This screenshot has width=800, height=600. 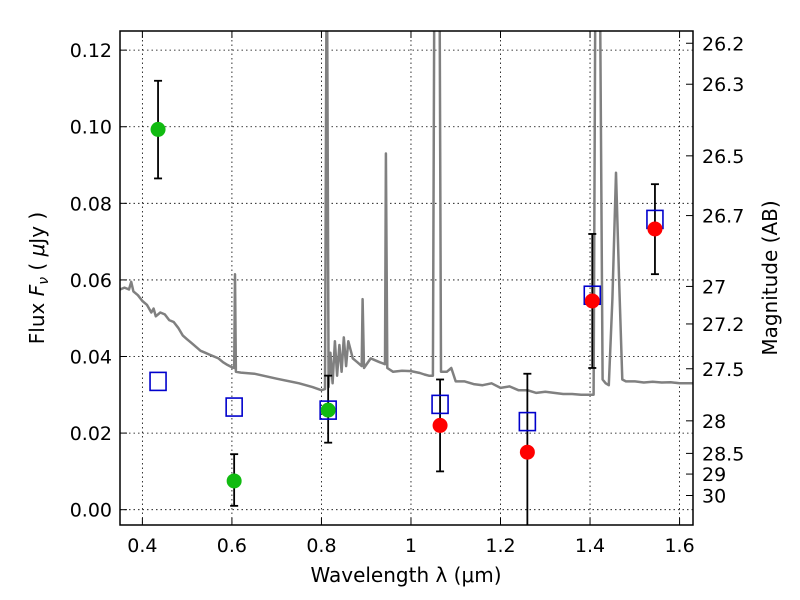 What do you see at coordinates (723, 370) in the screenshot?
I see `right-tick-label: 27.5` at bounding box center [723, 370].